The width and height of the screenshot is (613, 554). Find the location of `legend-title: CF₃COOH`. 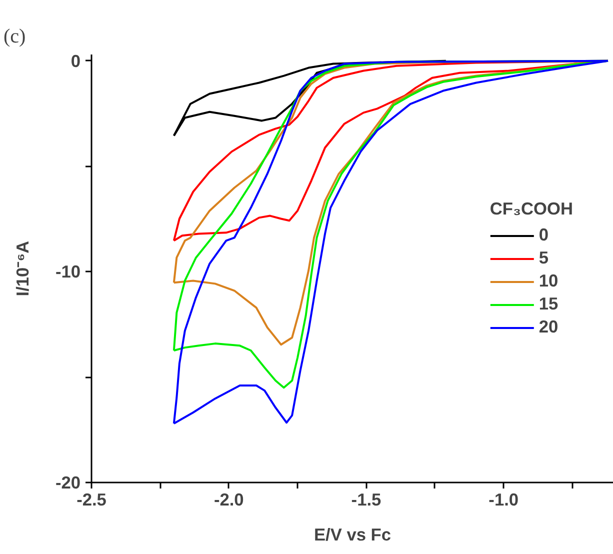

legend-title: CF₃COOH is located at coordinates (531, 209).